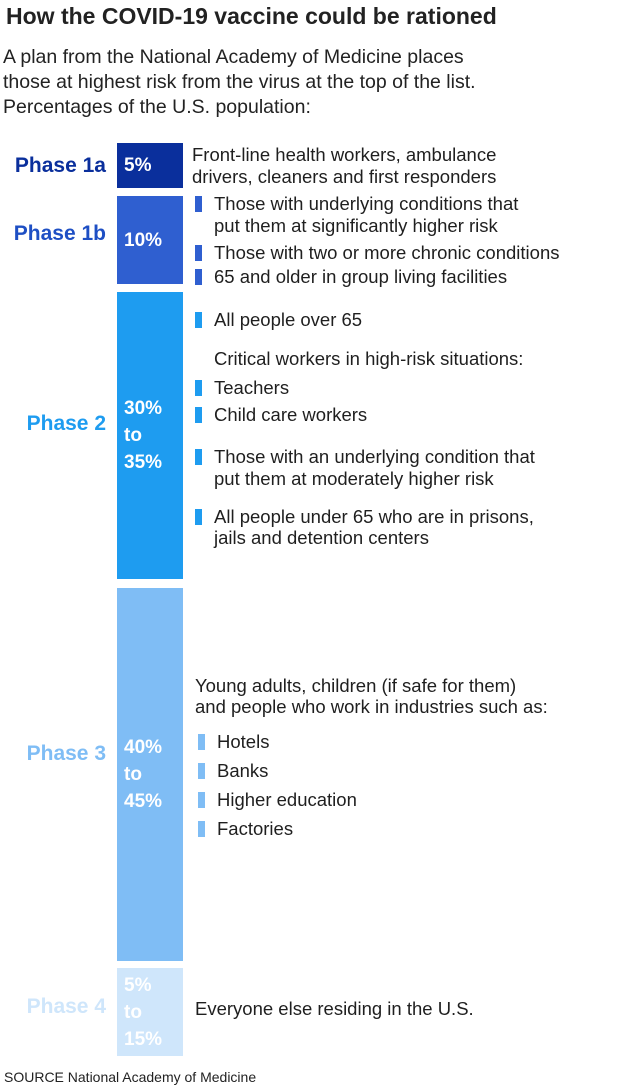  I want to click on phase-description-line: Those with an underlying condition that, so click(374, 456).